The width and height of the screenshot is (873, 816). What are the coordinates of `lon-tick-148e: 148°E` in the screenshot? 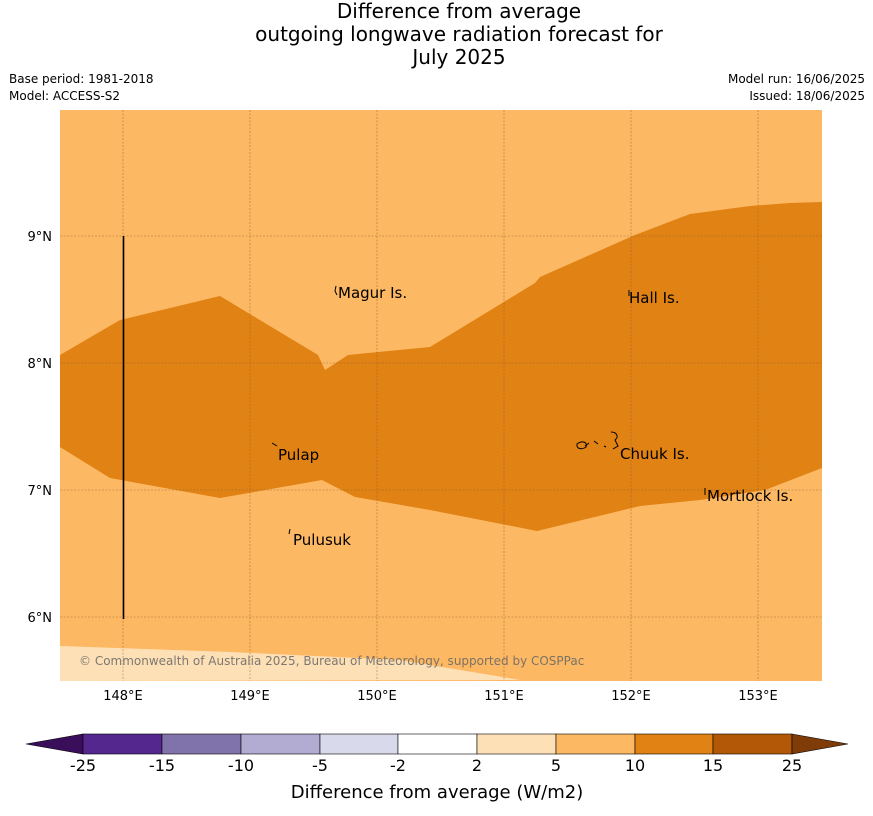 It's located at (123, 696).